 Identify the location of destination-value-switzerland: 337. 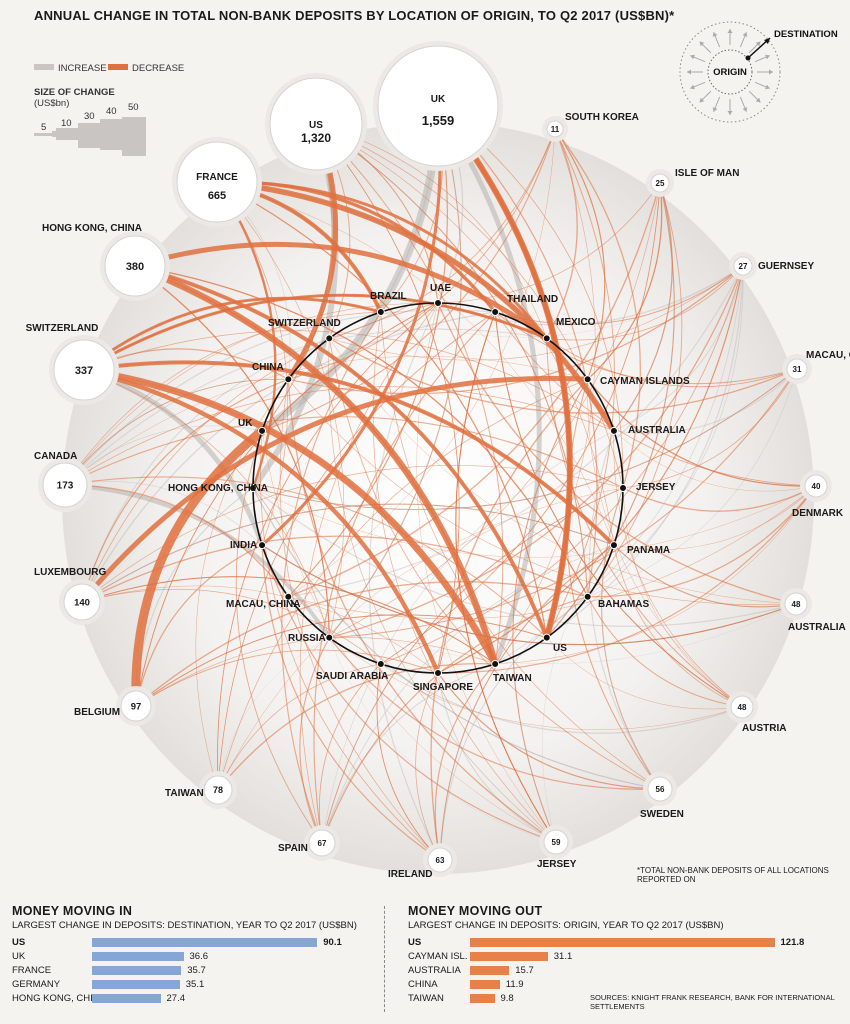
(84, 371).